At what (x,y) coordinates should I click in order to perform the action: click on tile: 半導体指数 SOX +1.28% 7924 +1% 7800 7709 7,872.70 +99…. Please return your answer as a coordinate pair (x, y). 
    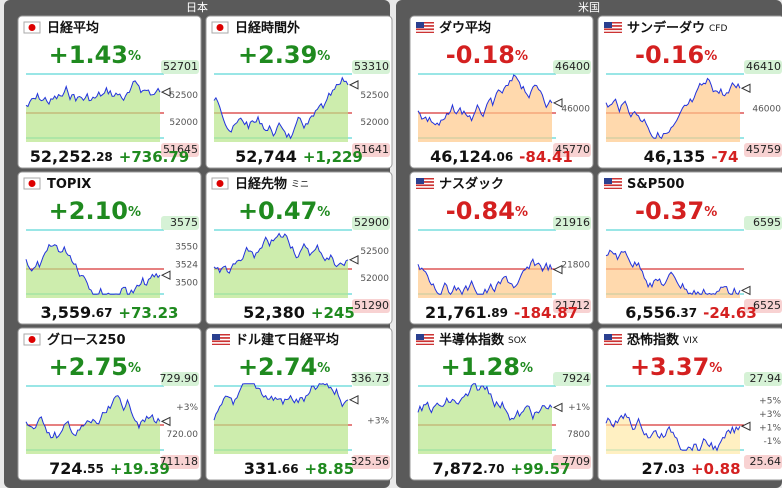
    Looking at the image, I should click on (501, 404).